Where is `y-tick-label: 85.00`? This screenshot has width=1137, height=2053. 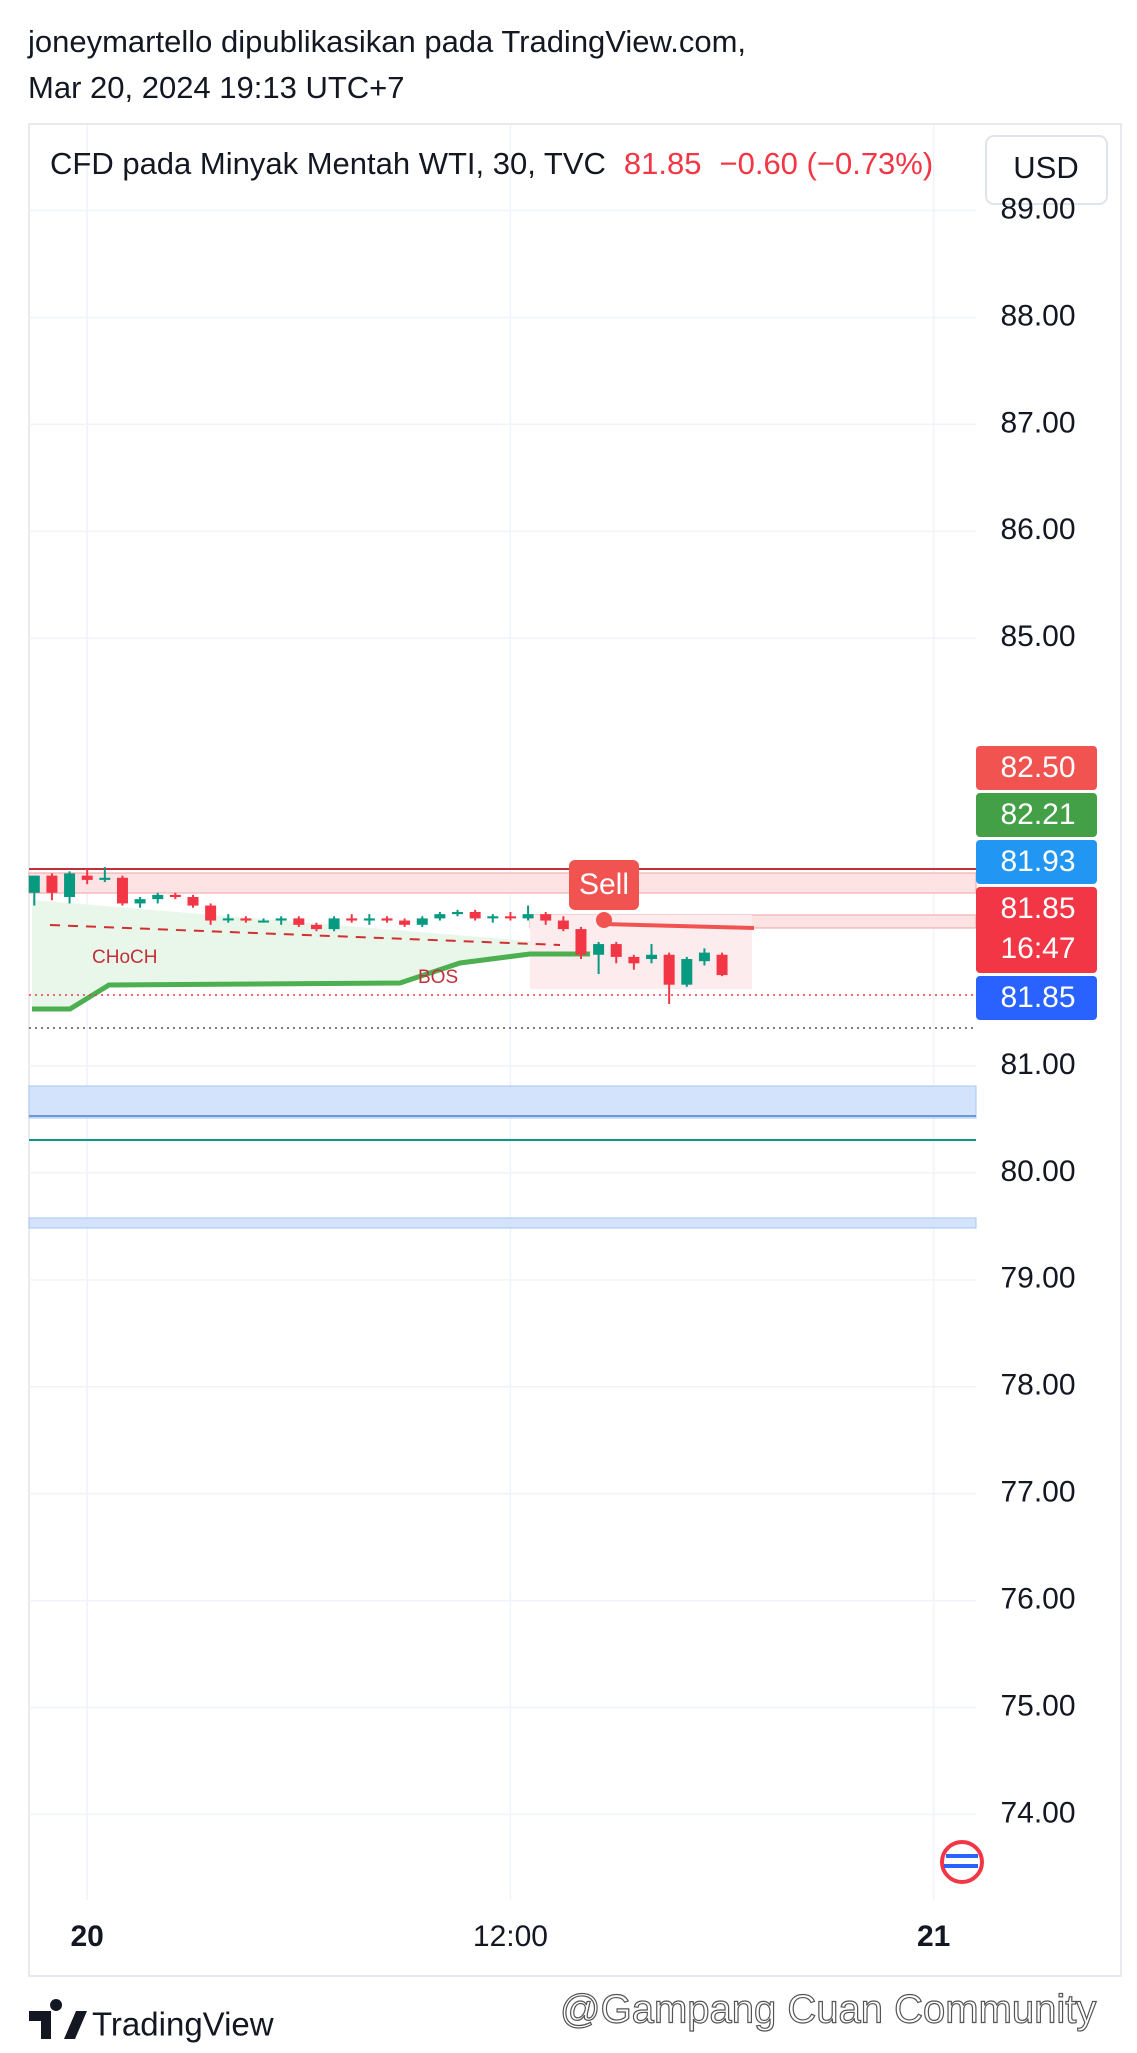 y-tick-label: 85.00 is located at coordinates (1037, 636).